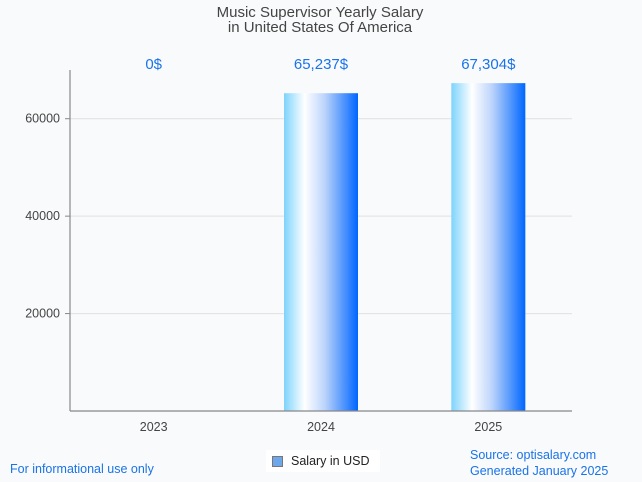  Describe the element at coordinates (154, 427) in the screenshot. I see `x-tick-label: 2023` at that location.